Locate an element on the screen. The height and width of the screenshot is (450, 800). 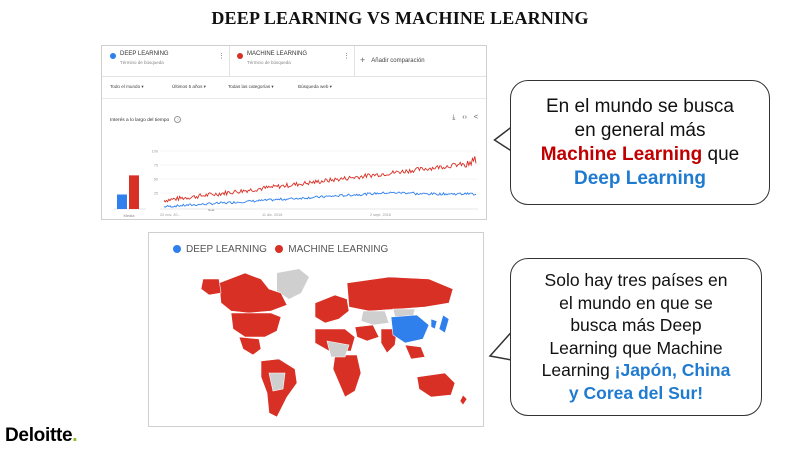
callout-line: Learning ¡Japón, China is located at coordinates (636, 370).